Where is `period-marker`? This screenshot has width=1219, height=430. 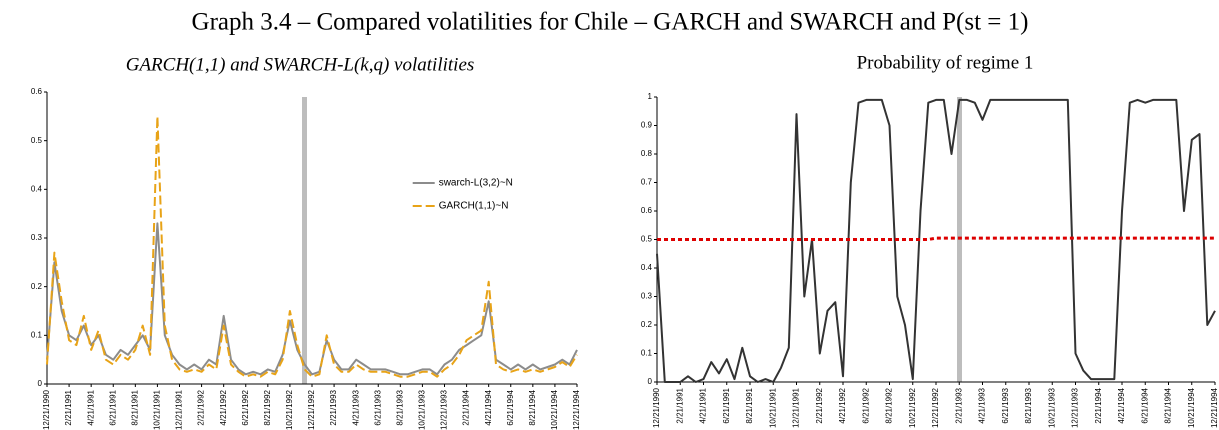 period-marker is located at coordinates (304, 240).